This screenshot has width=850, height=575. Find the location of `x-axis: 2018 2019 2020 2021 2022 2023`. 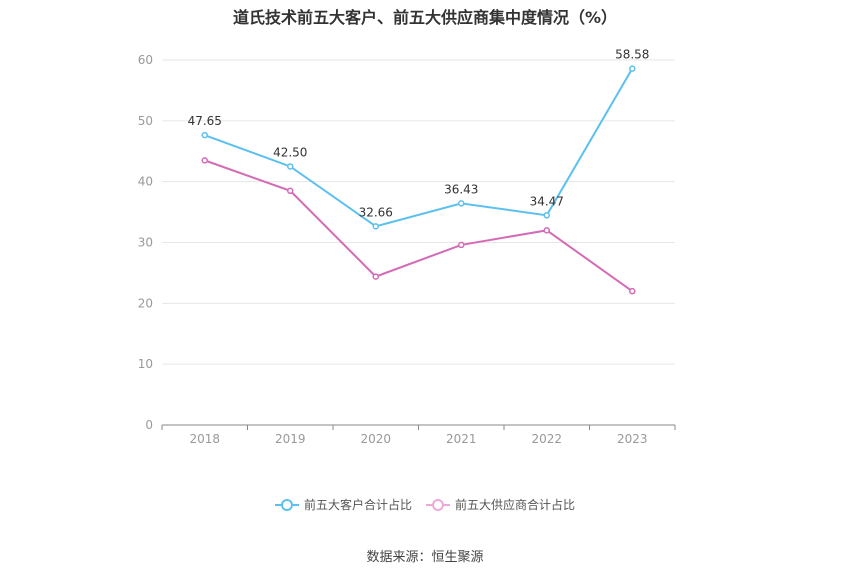

x-axis: 2018 2019 2020 2021 2022 2023 is located at coordinates (418, 435).